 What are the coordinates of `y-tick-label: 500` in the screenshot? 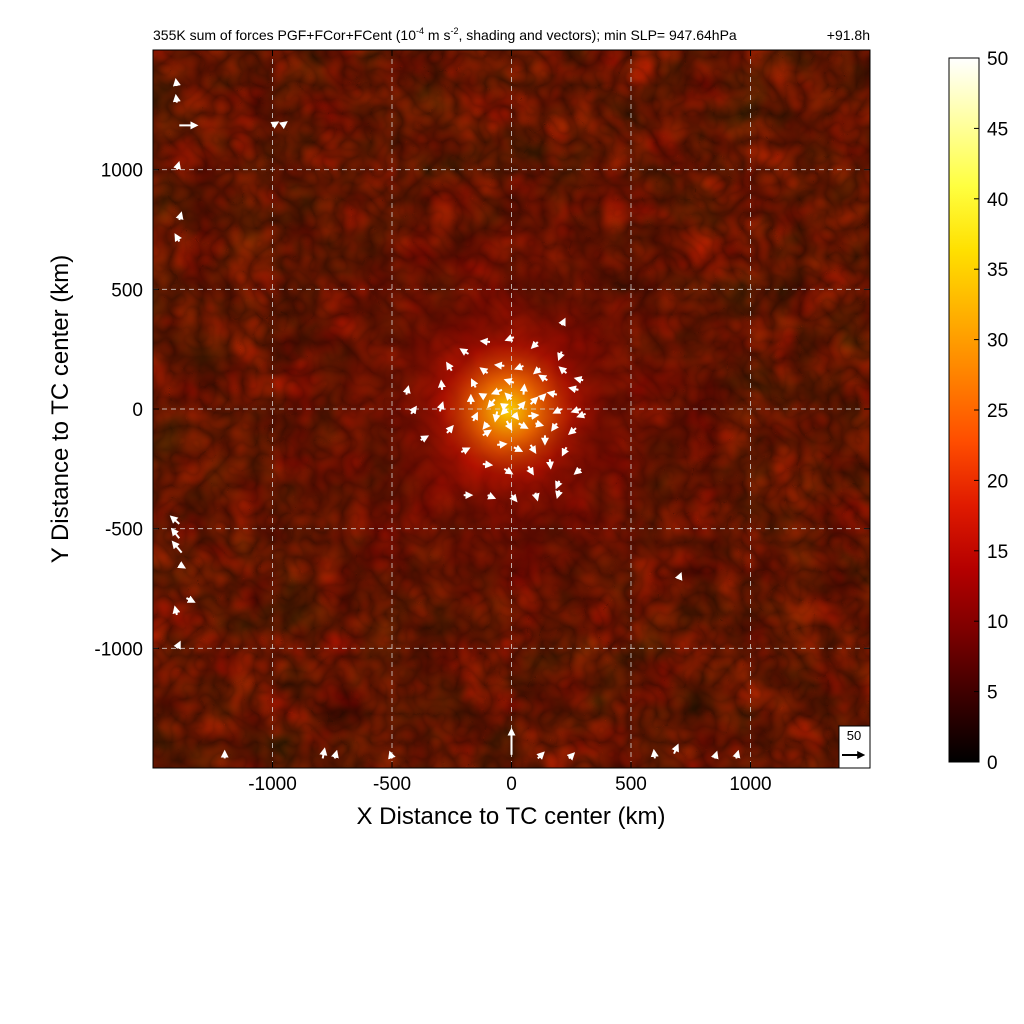 It's located at (127, 290).